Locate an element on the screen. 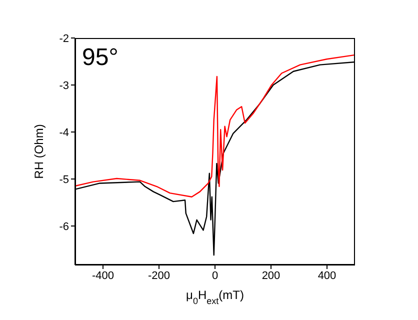 This screenshot has height=320, width=418. y-axis-title: RH (Ohm) is located at coordinates (39, 151).